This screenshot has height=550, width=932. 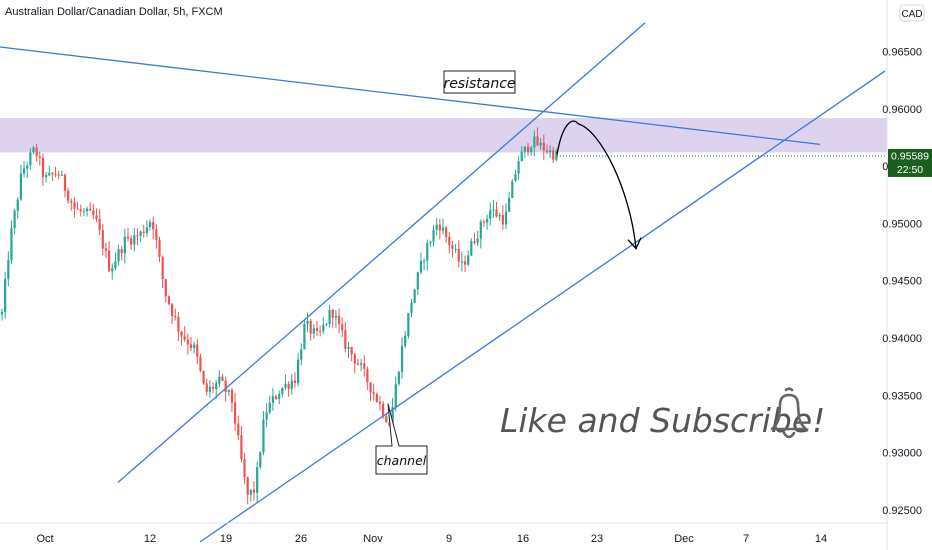 What do you see at coordinates (789, 413) in the screenshot?
I see `bell-icon` at bounding box center [789, 413].